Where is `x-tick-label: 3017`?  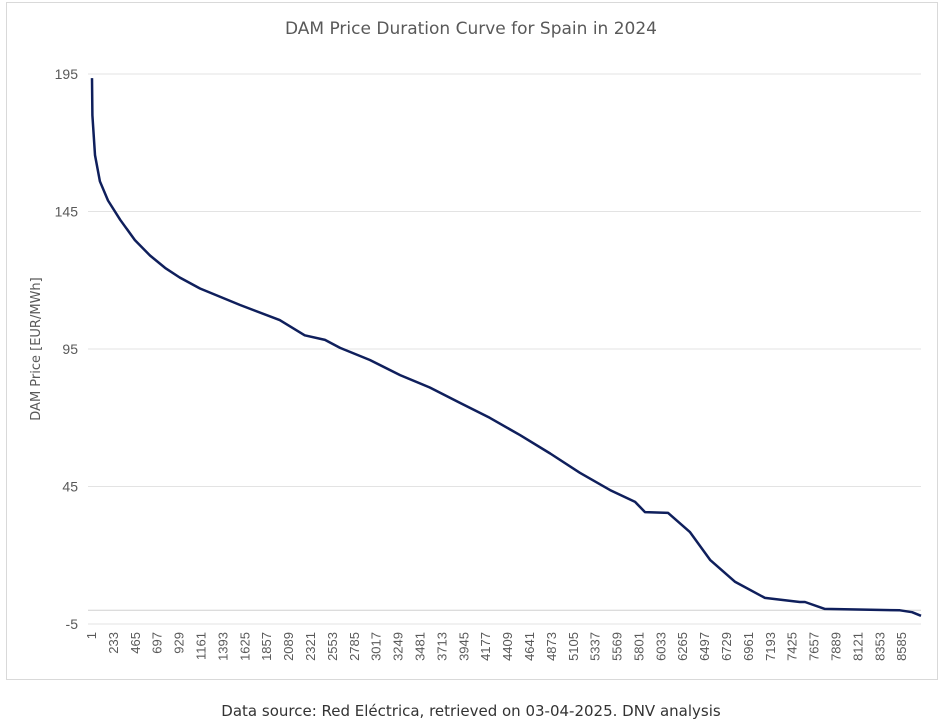
x-tick-label: 3017 is located at coordinates (376, 646).